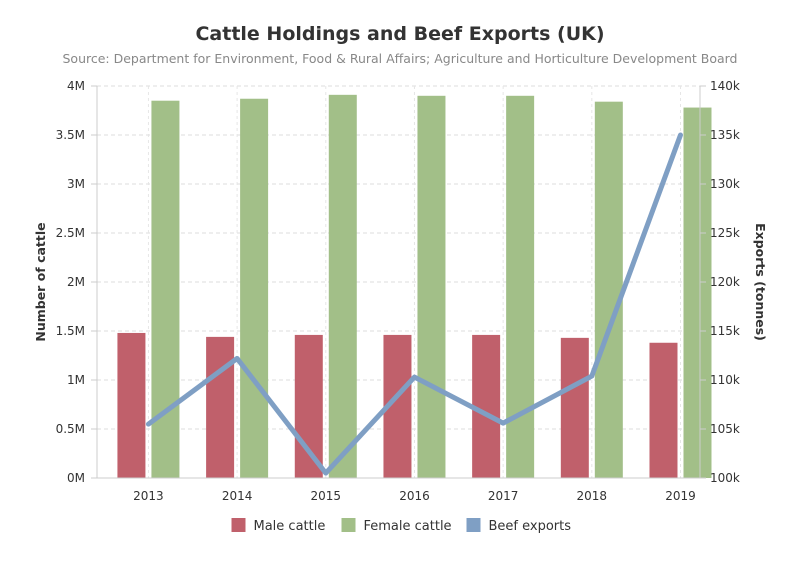 The width and height of the screenshot is (800, 570). Describe the element at coordinates (237, 496) in the screenshot. I see `x-tick-label: 2014` at that location.